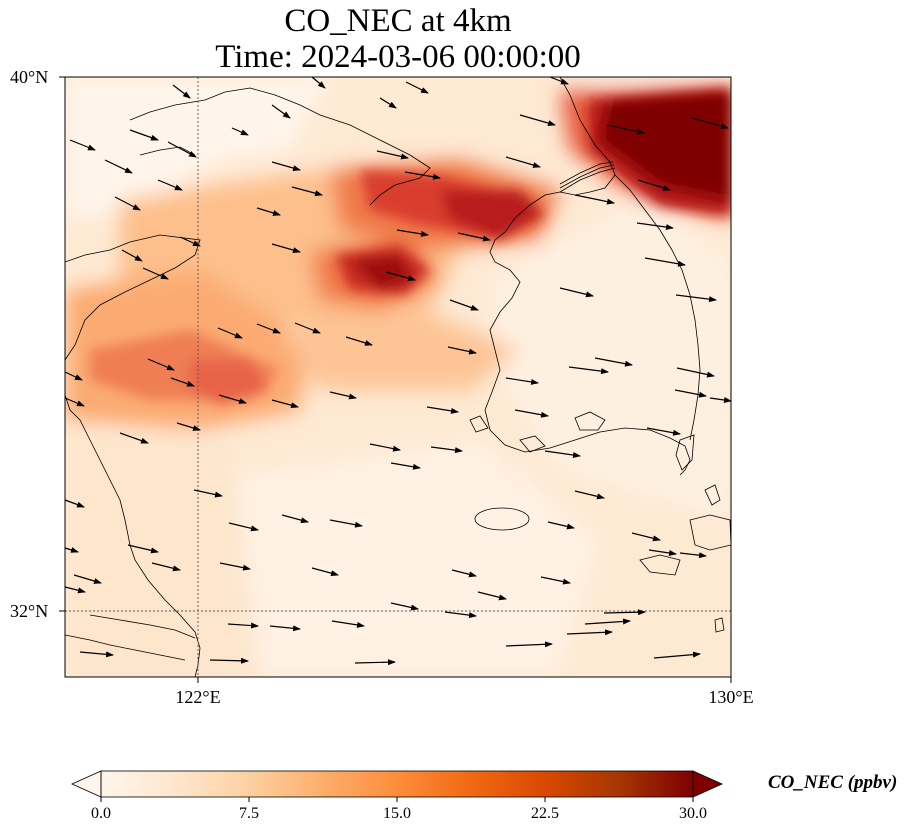 The height and width of the screenshot is (836, 920). I want to click on colorbar, so click(397, 786).